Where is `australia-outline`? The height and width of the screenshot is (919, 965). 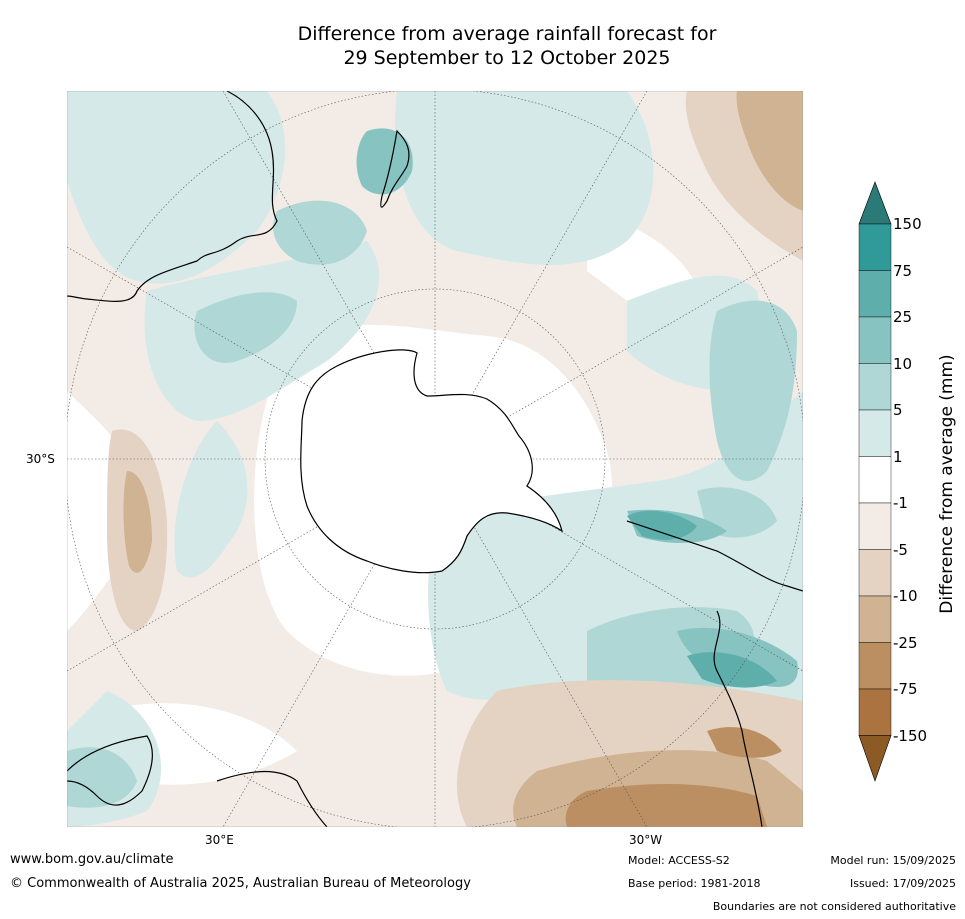
australia-outline is located at coordinates (172, 196).